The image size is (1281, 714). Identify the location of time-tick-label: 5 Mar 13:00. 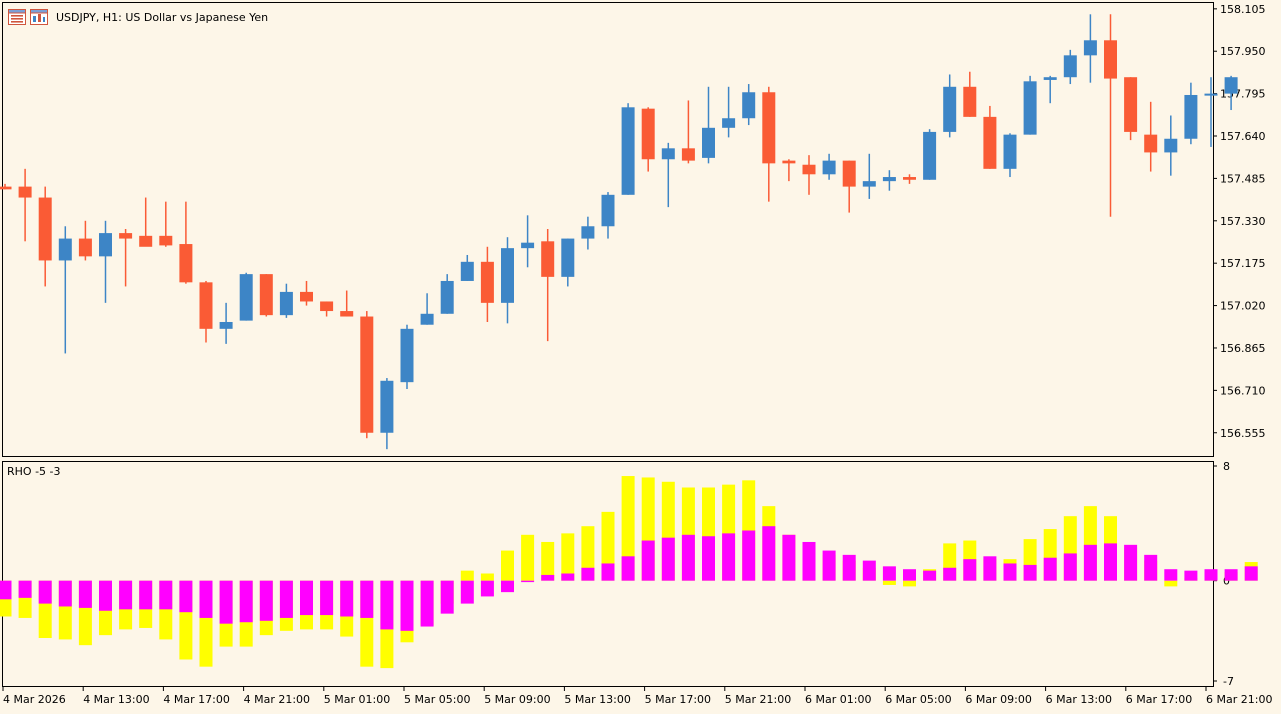
(597, 699).